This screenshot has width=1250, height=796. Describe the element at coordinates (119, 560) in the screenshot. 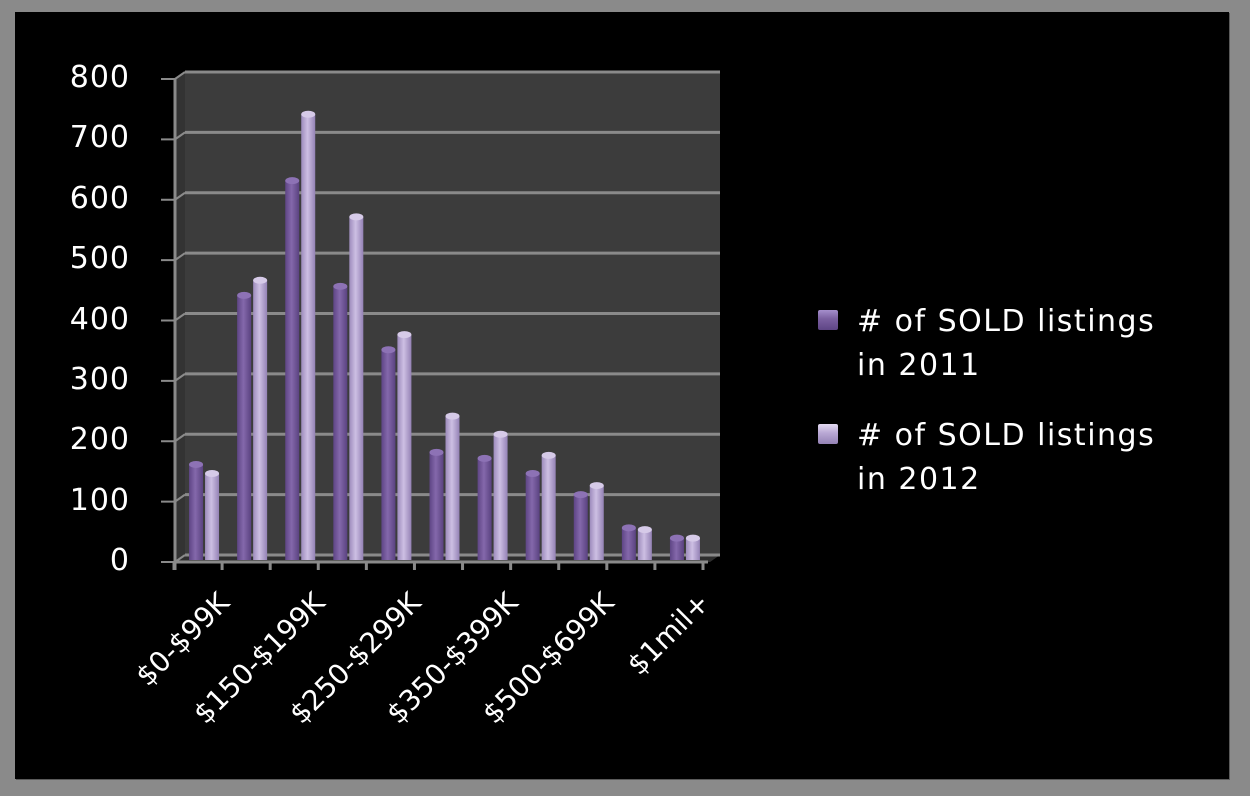

I see `y-tick-label: 0` at that location.